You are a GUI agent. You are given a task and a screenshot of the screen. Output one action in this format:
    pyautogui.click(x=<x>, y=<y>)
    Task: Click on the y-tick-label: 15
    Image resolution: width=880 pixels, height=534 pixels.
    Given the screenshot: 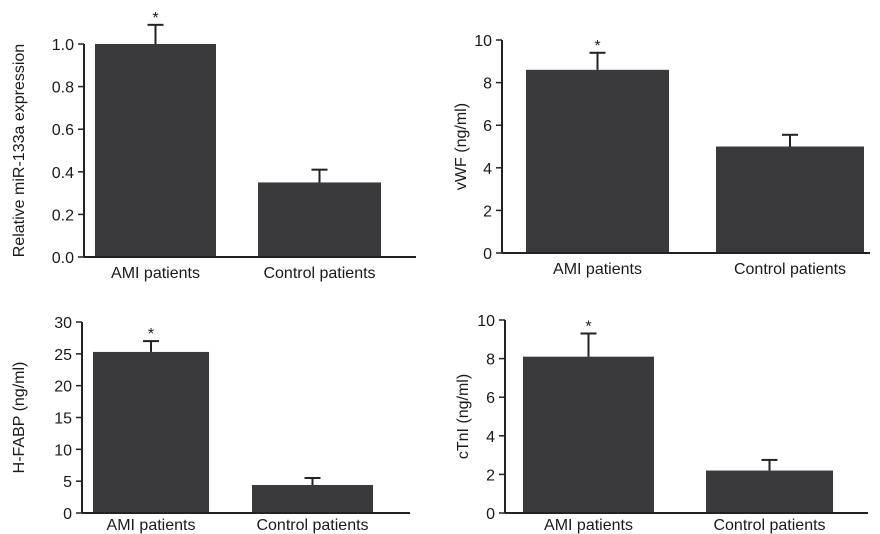 What is the action you would take?
    pyautogui.click(x=63, y=419)
    